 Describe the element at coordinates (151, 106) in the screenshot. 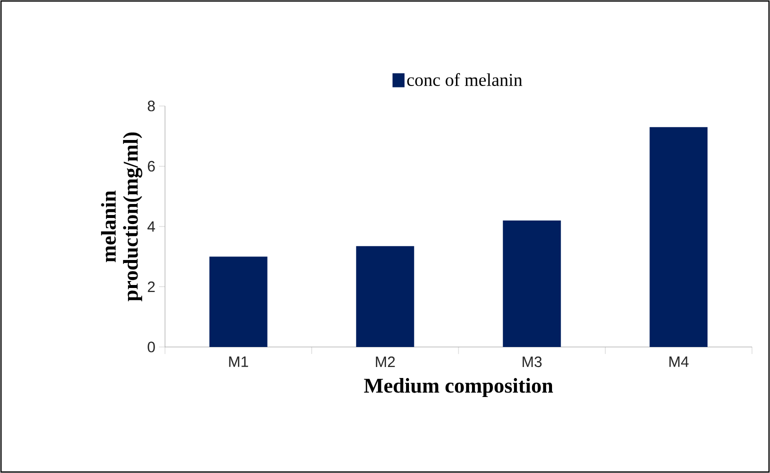

I see `y-tick-label: 8` at that location.